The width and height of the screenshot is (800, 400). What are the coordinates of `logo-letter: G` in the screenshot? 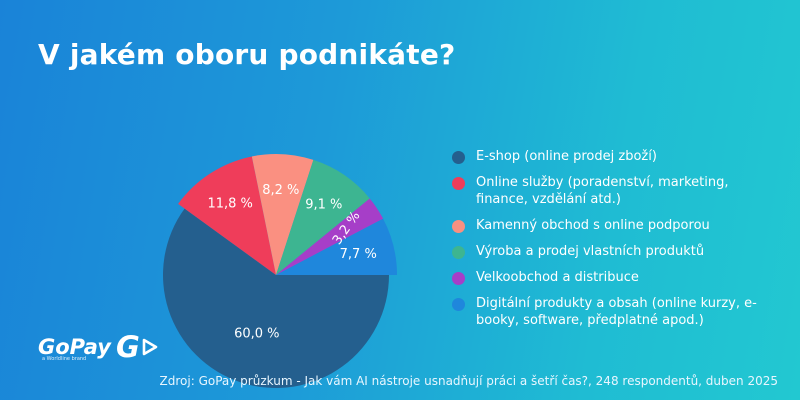 It's located at (127, 347).